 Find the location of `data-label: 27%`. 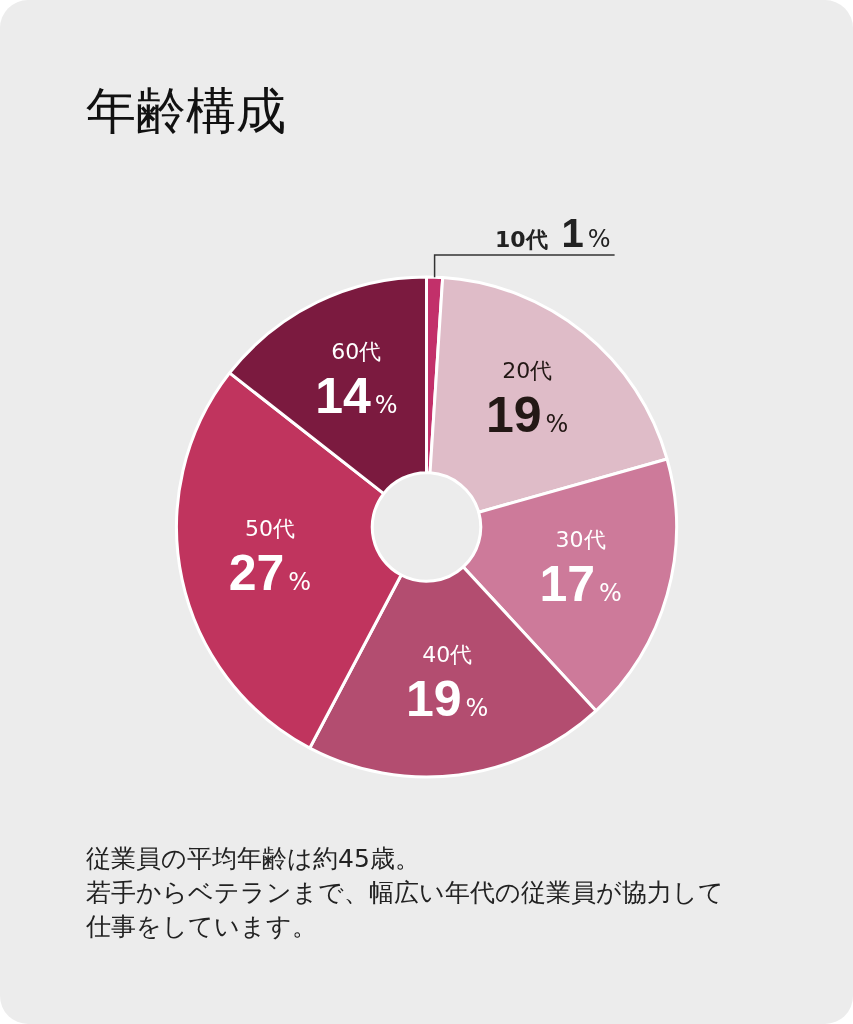

data-label: 27% is located at coordinates (270, 573).